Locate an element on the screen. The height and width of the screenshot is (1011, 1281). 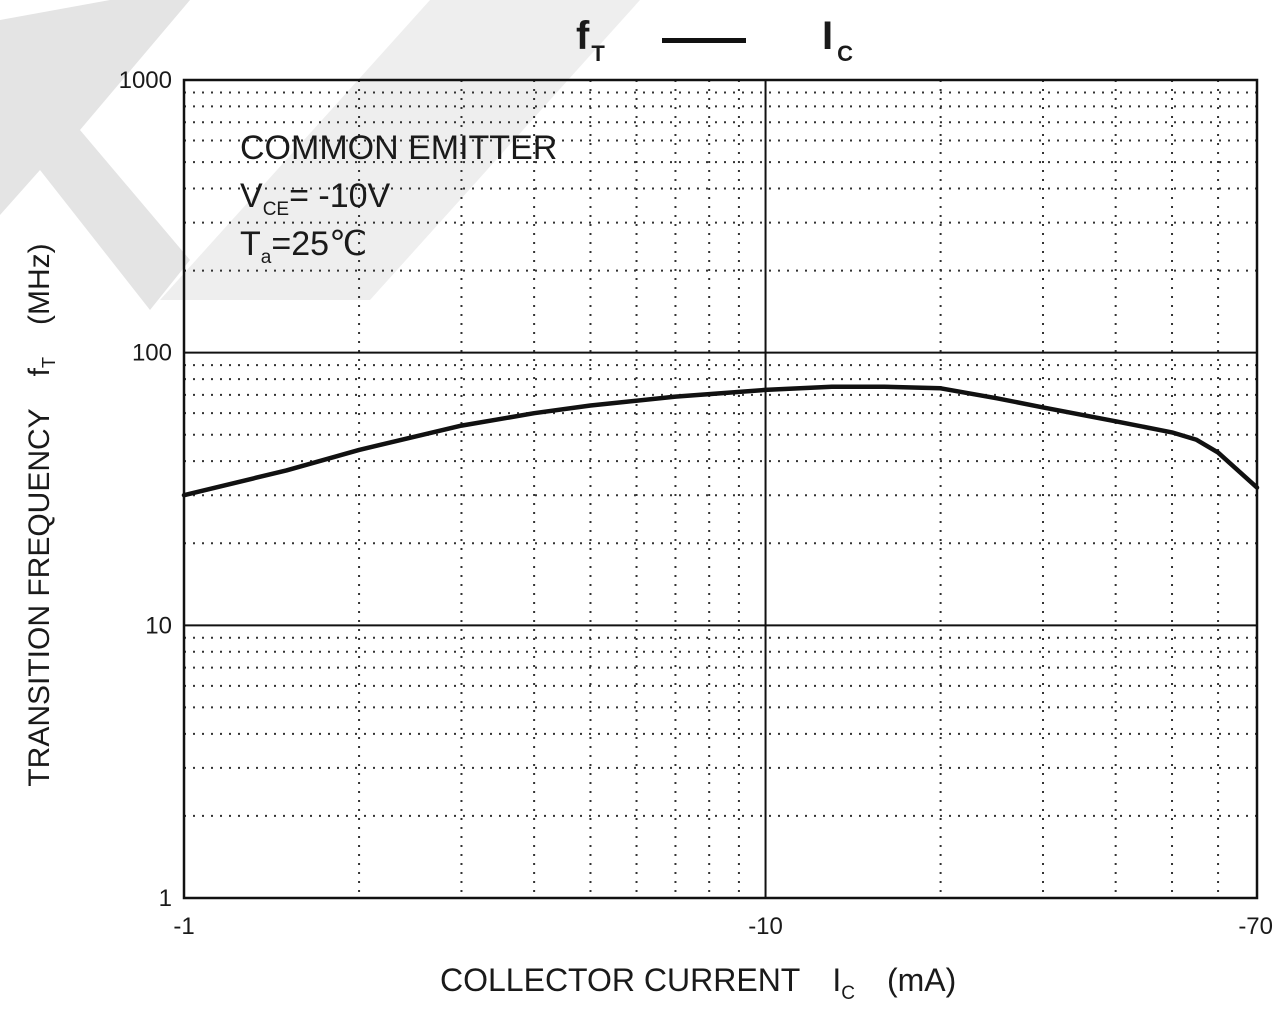
y-axis-label: TRANSITION FREQUENCYfT(MHz) is located at coordinates (41, 515).